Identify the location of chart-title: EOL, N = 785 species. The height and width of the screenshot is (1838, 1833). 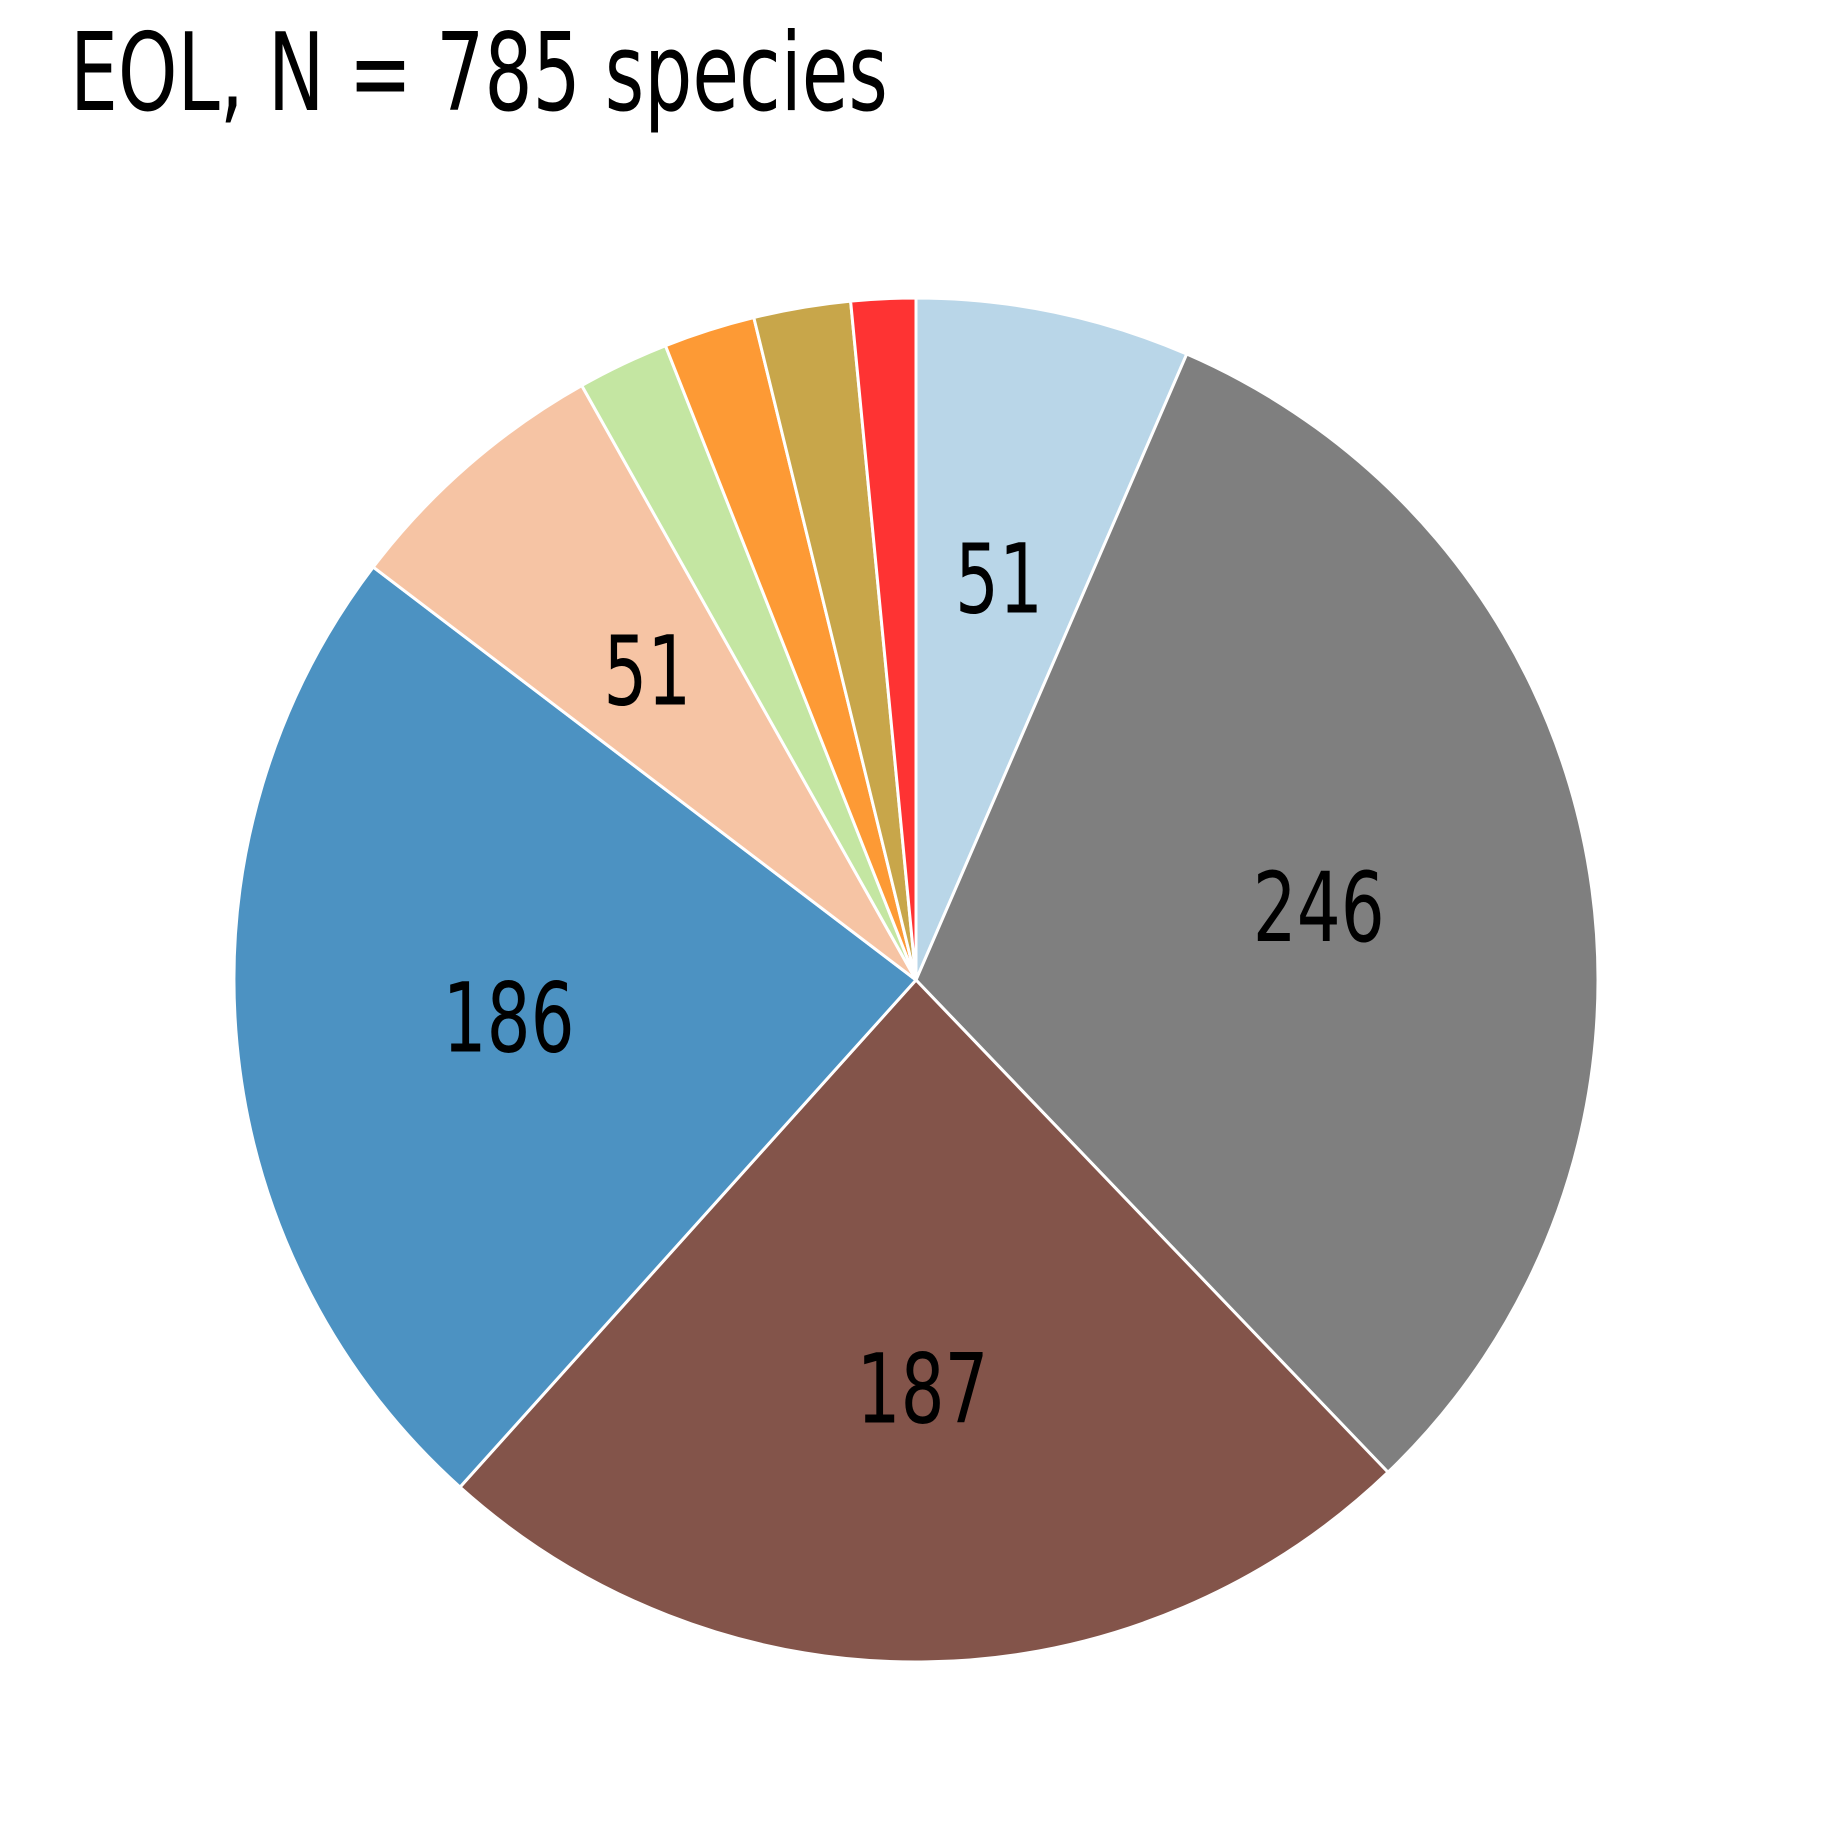
(479, 73).